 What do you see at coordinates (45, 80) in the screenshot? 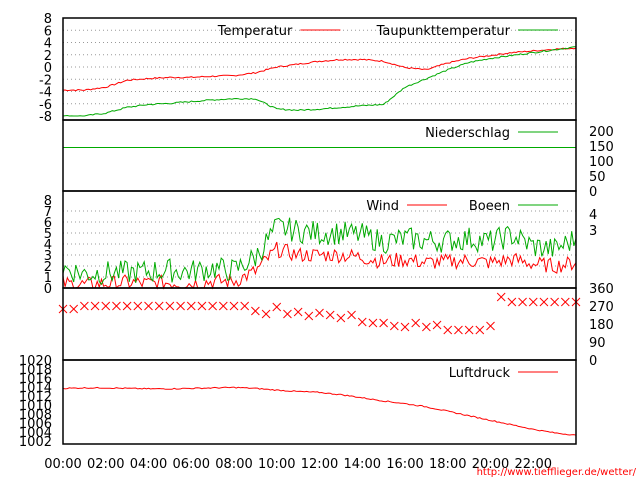
I see `y-tick-label: -2` at bounding box center [45, 80].